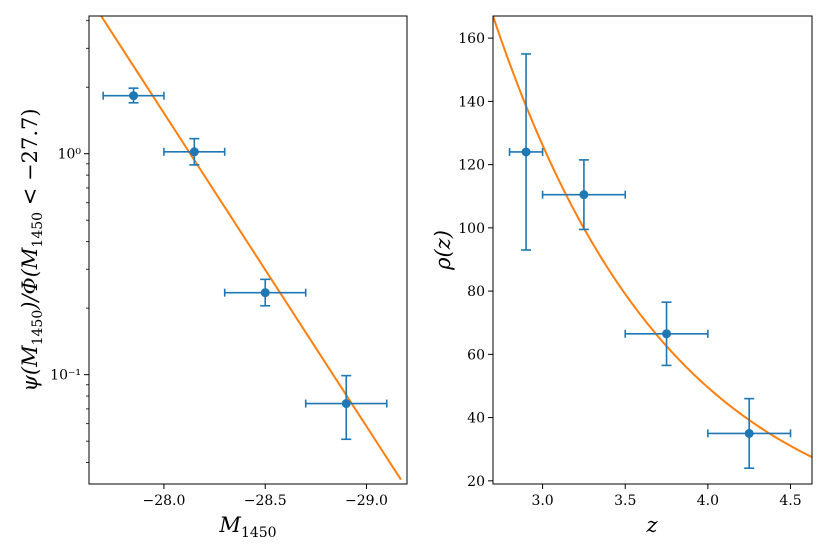 The width and height of the screenshot is (830, 554). Describe the element at coordinates (625, 501) in the screenshot. I see `right-x-tick-label: 3.5` at that location.